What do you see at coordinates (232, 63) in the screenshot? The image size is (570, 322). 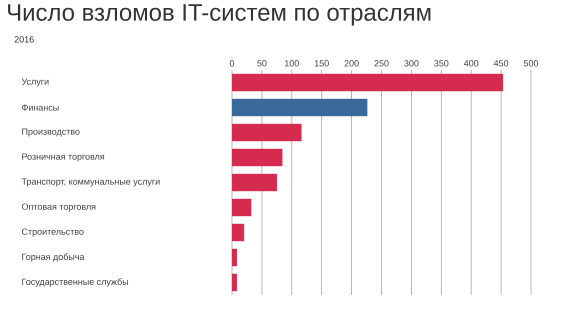 I see `x-tick-label: 0` at bounding box center [232, 63].